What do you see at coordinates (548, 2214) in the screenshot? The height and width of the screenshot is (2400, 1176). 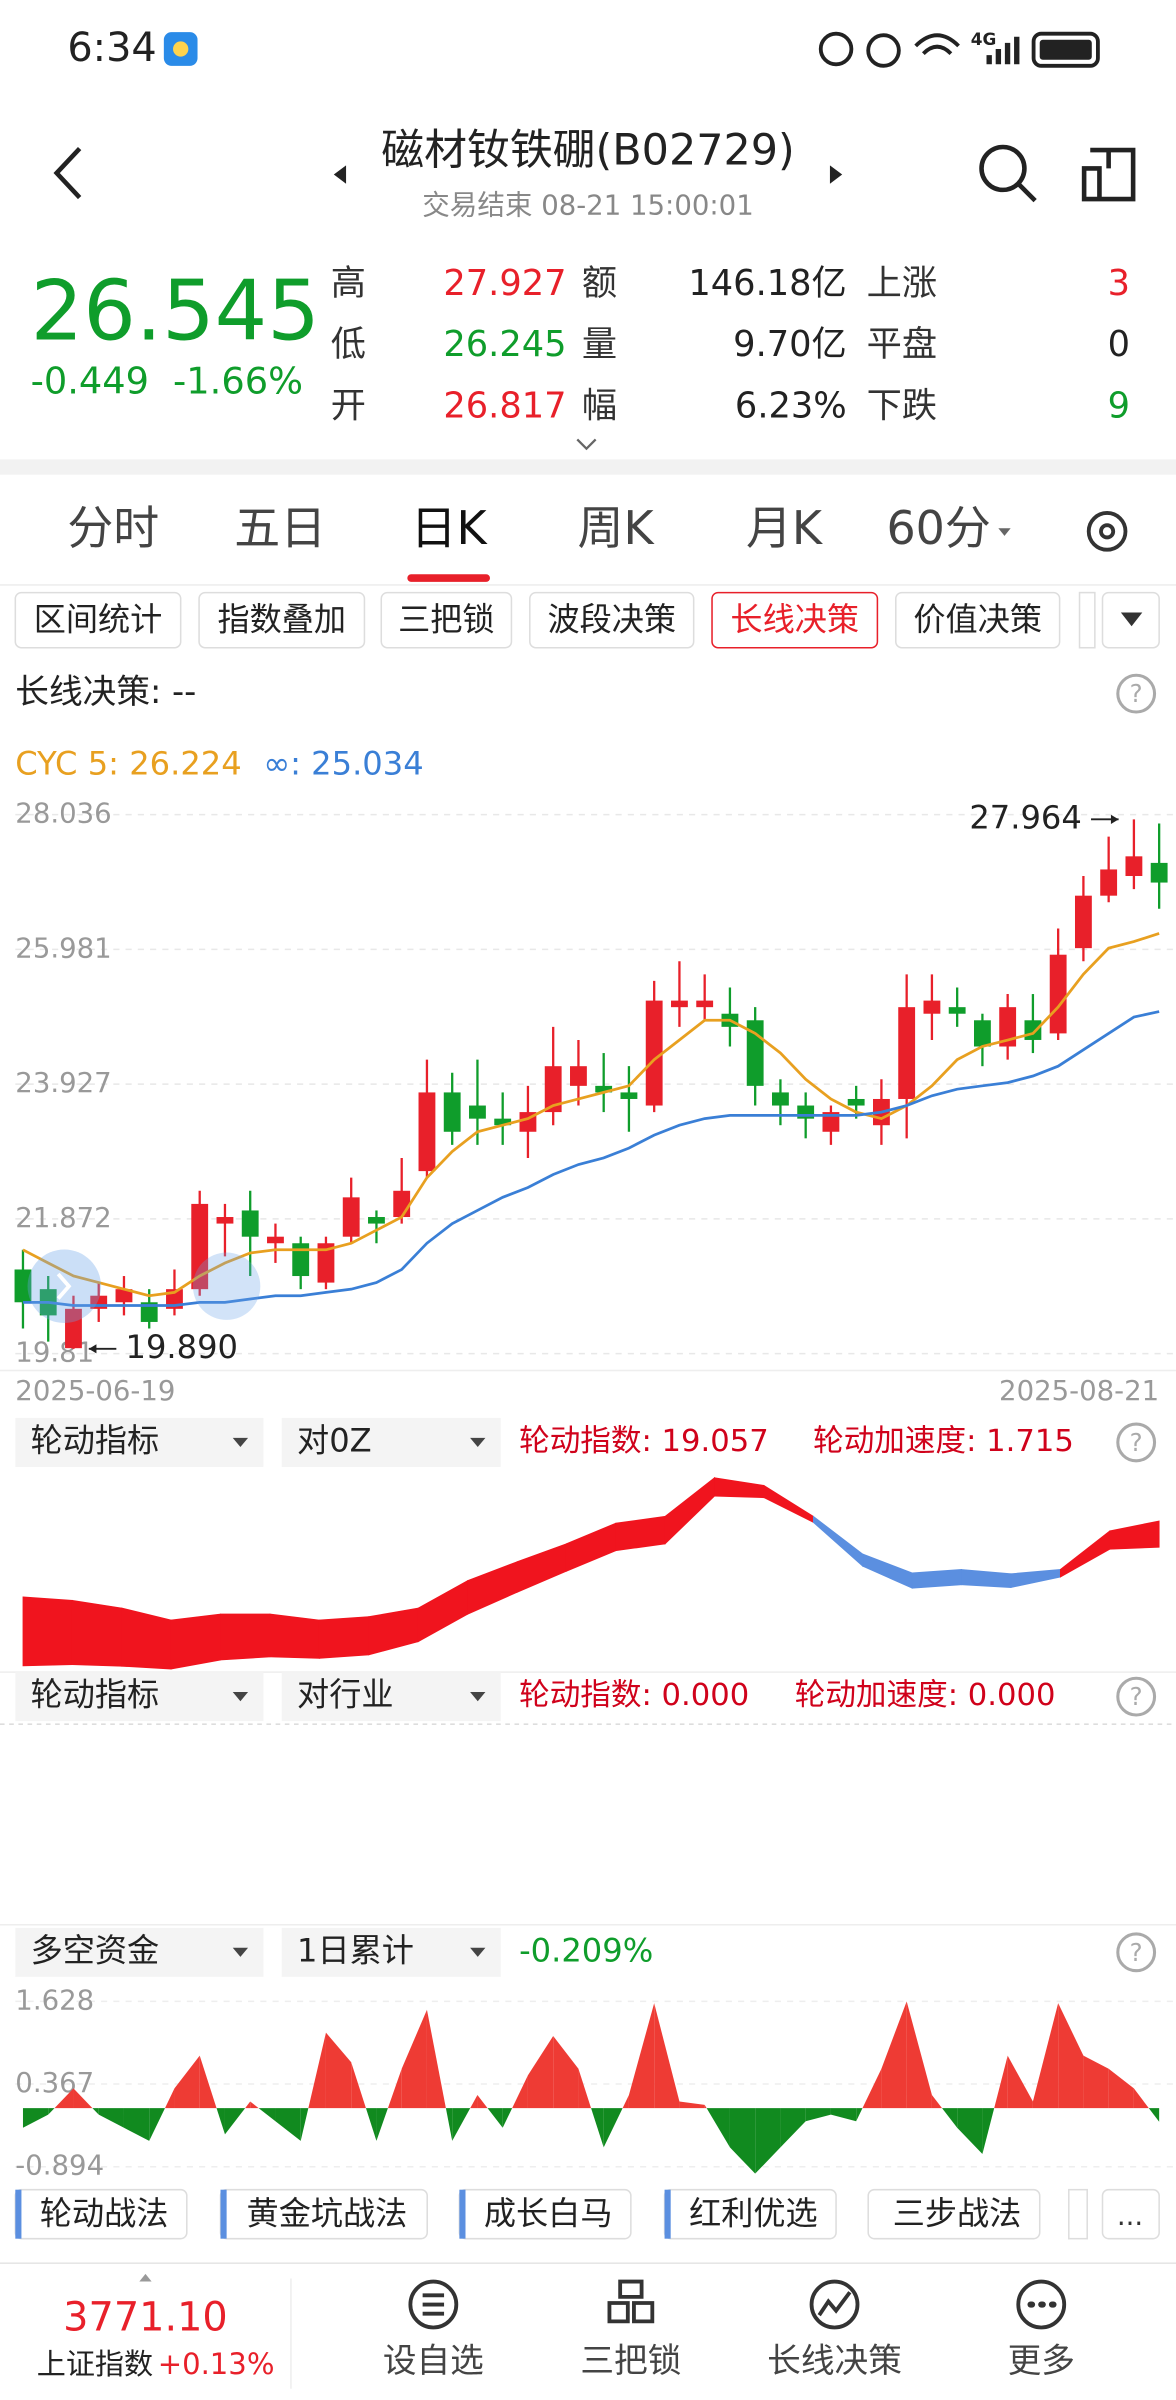 I see `strategy-label: 成长白马` at bounding box center [548, 2214].